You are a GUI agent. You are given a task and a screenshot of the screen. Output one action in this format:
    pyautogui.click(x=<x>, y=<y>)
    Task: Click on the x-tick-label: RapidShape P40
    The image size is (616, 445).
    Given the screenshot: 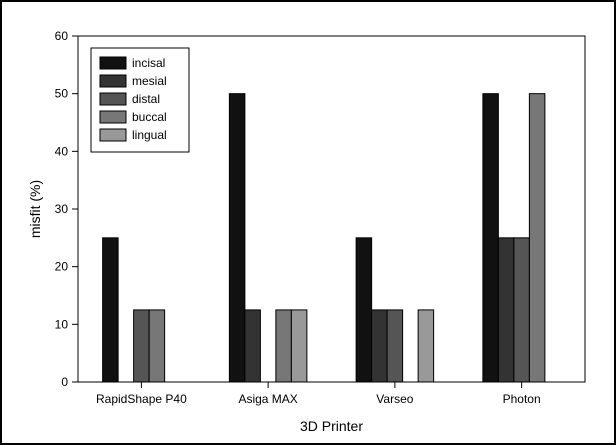 What is the action you would take?
    pyautogui.click(x=141, y=399)
    